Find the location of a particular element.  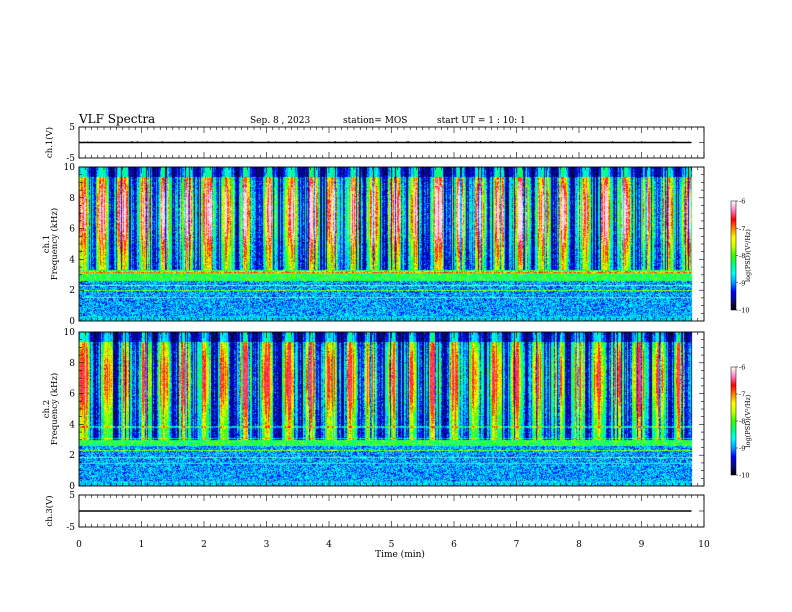

x-tick-label: 9 is located at coordinates (642, 545).